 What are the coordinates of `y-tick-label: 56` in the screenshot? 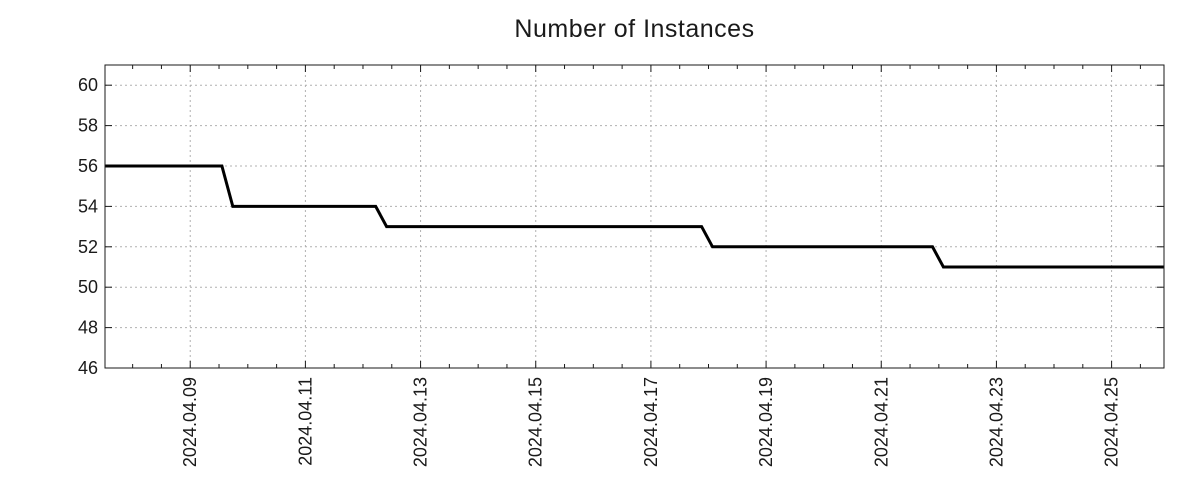 It's located at (88, 166).